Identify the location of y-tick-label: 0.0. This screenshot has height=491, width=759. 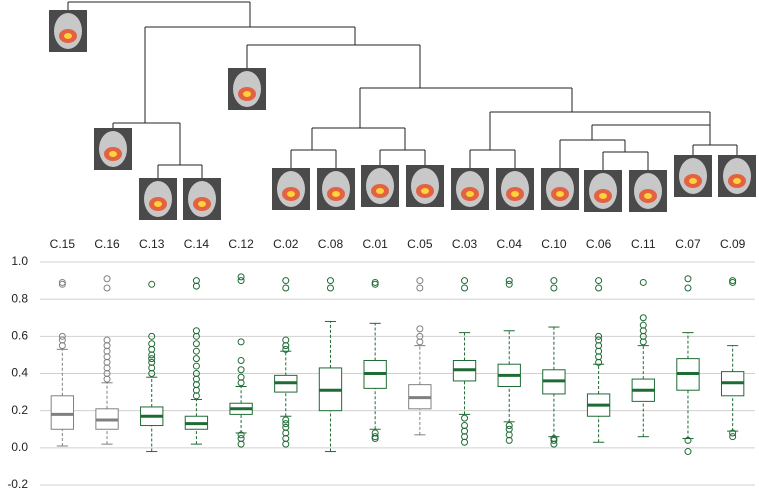
(19, 447).